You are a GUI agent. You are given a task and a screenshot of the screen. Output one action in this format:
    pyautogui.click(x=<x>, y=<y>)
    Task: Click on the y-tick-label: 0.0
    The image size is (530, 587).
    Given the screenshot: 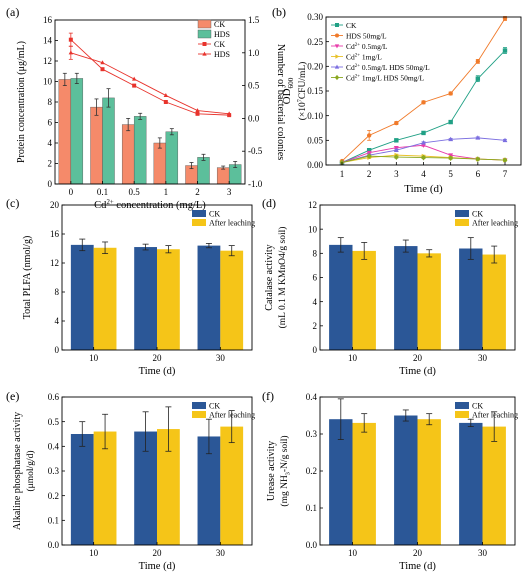 What is the action you would take?
    pyautogui.click(x=54, y=545)
    